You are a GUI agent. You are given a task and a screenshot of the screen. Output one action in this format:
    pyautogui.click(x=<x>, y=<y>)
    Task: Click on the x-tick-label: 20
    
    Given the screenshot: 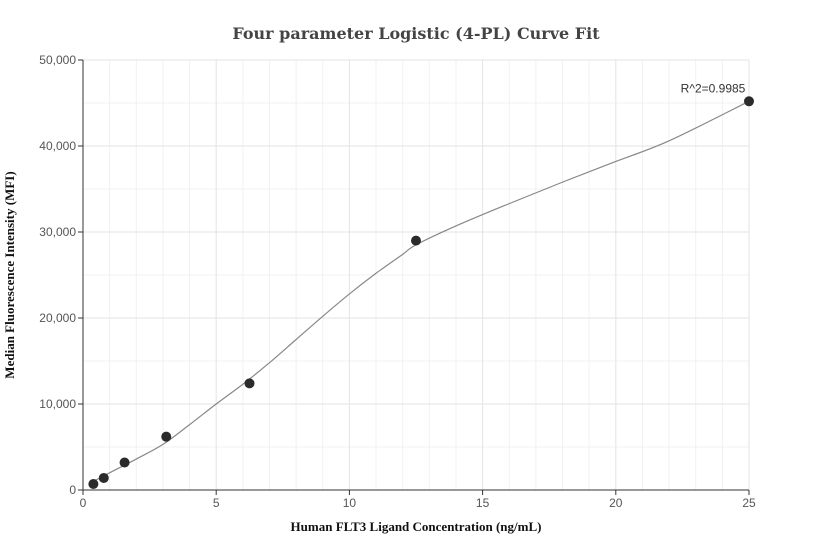 What is the action you would take?
    pyautogui.click(x=616, y=503)
    